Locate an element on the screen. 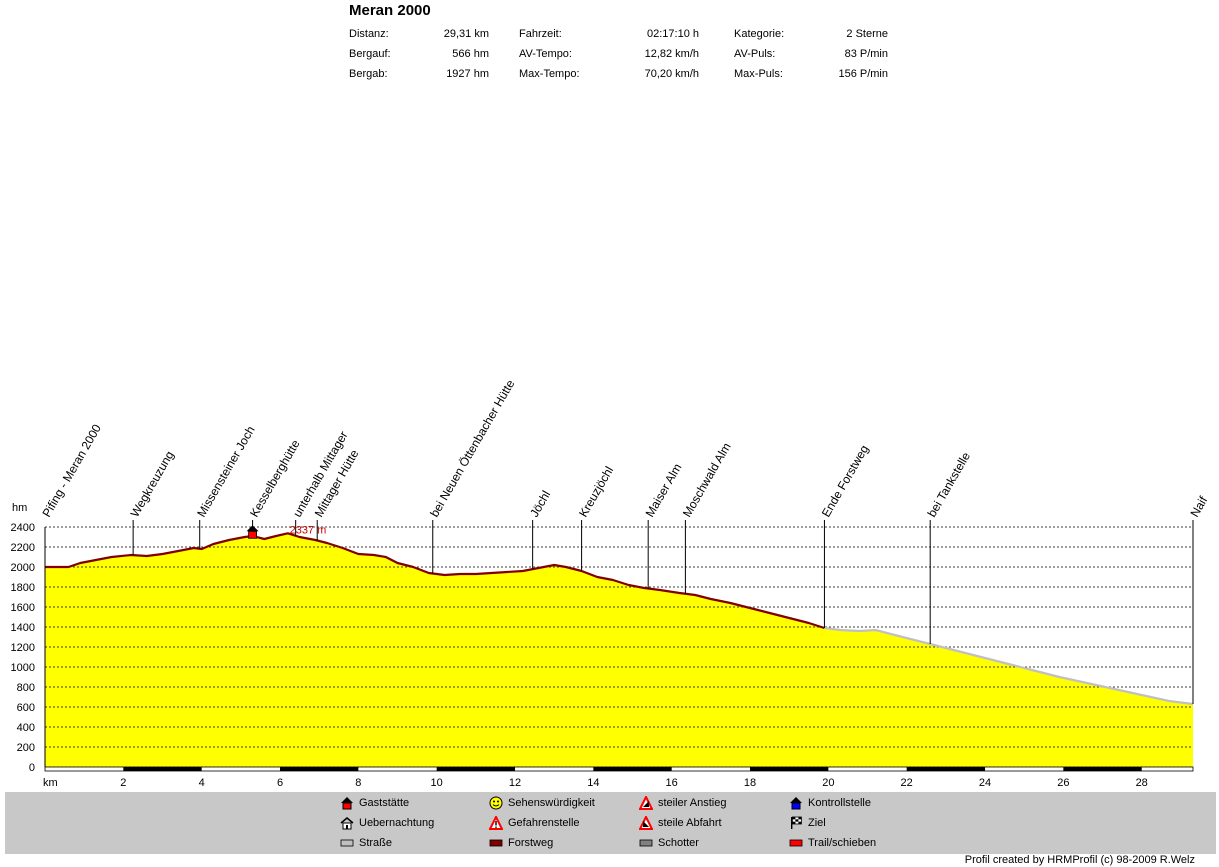  x-tick-label: 10 is located at coordinates (437, 783).